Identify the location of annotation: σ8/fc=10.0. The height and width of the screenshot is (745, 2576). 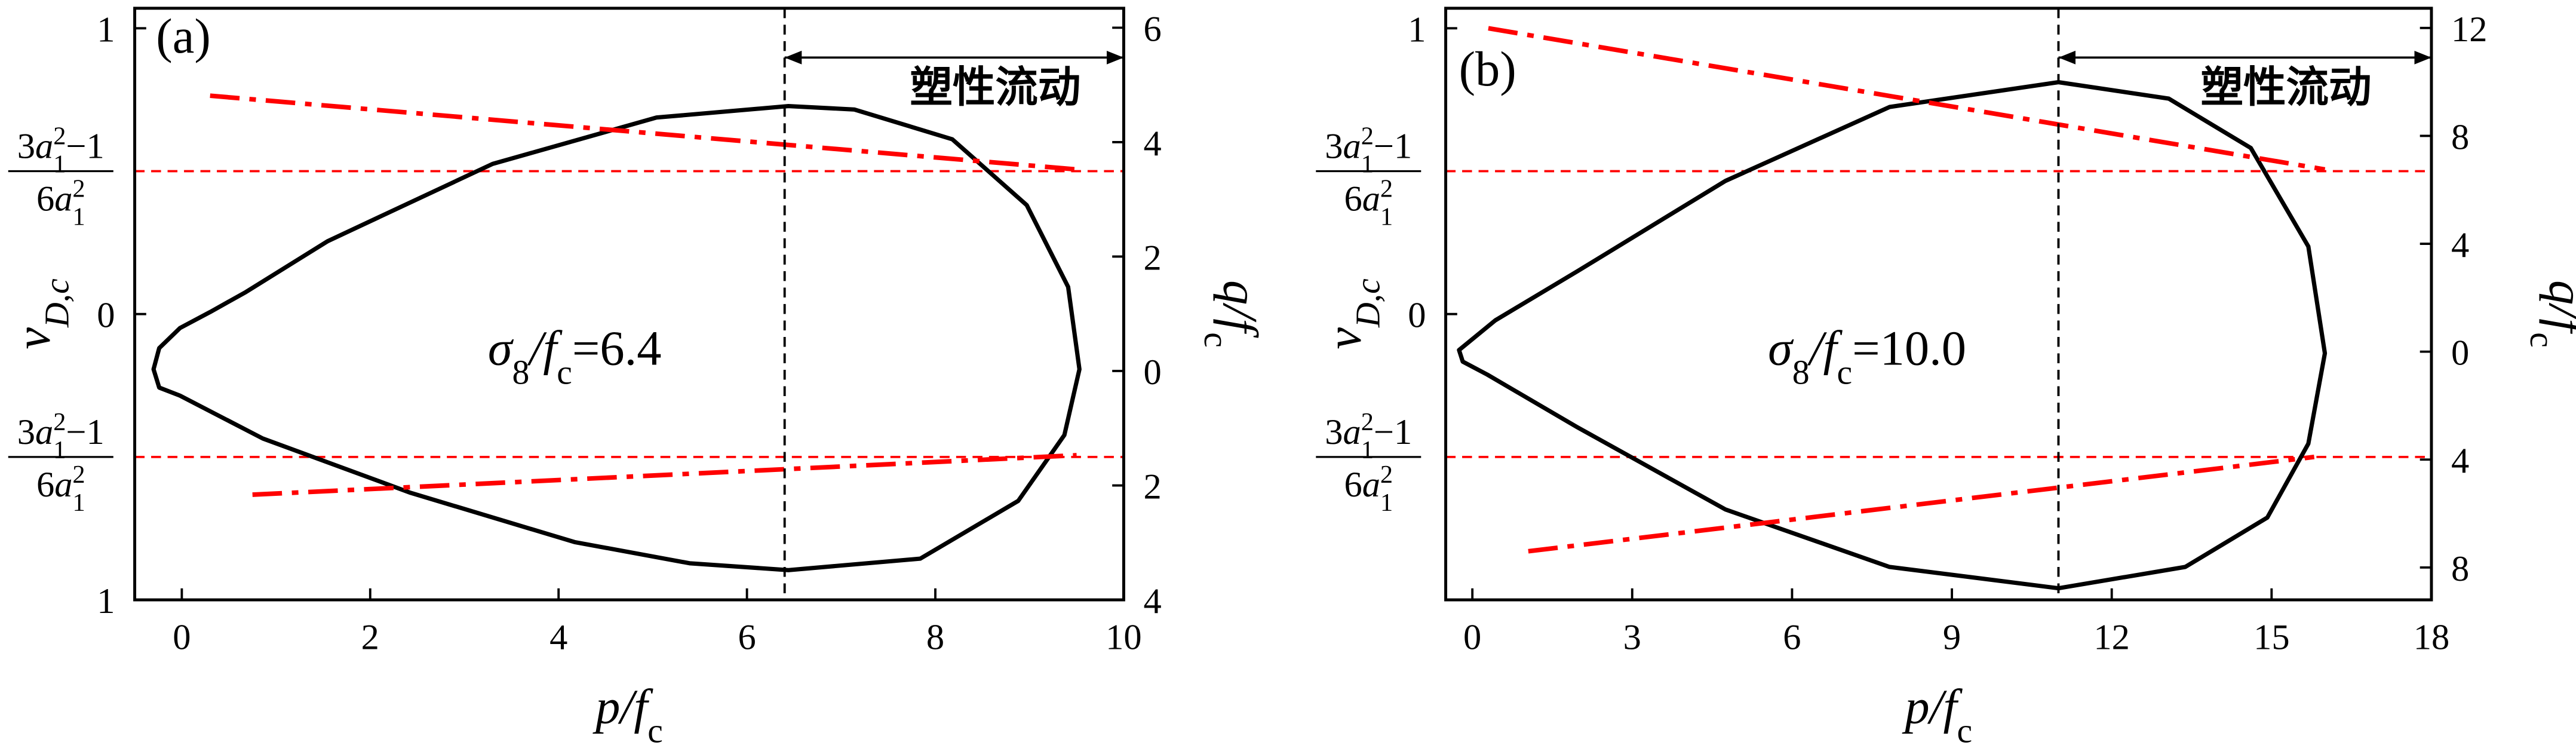
(1867, 356).